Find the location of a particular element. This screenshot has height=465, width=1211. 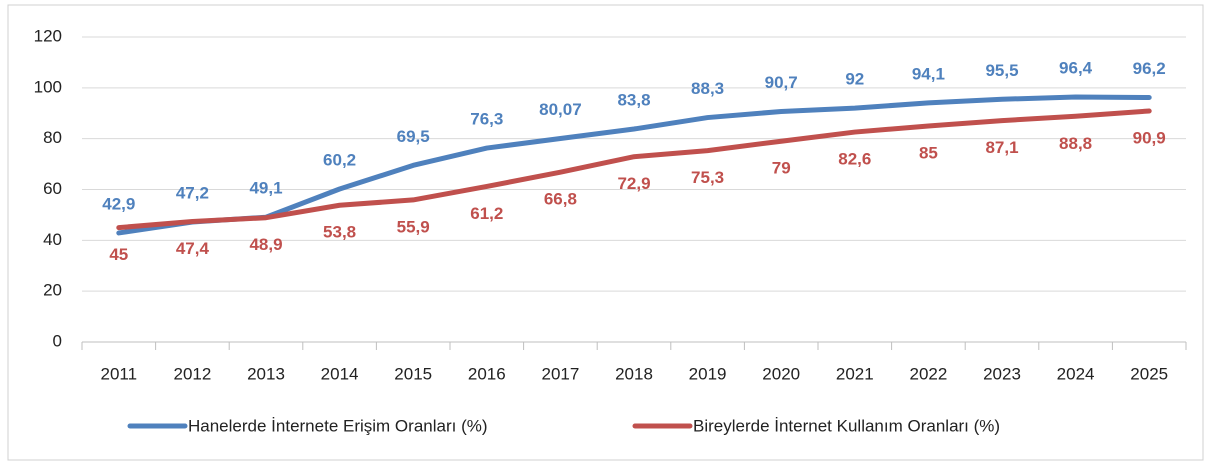

data-label: 88,8 is located at coordinates (1075, 143).